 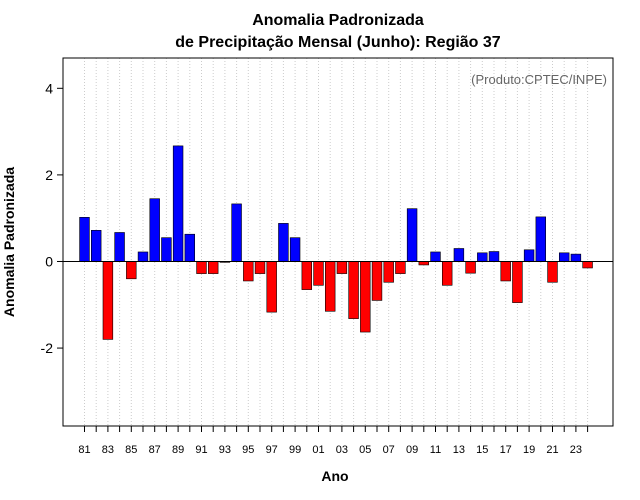 I want to click on y-axis-title: Anomalia Padronizada, so click(x=9, y=242).